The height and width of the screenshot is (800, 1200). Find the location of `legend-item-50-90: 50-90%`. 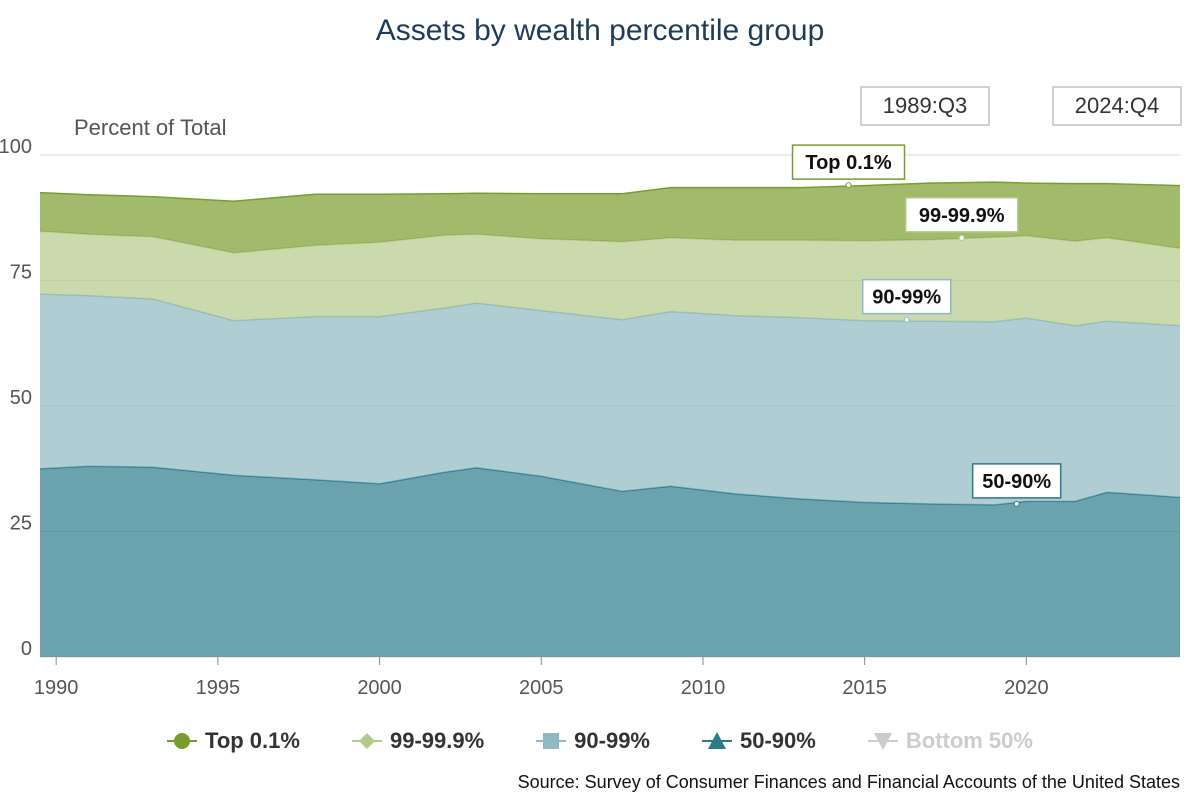

legend-item-50-90: 50-90% is located at coordinates (759, 741).